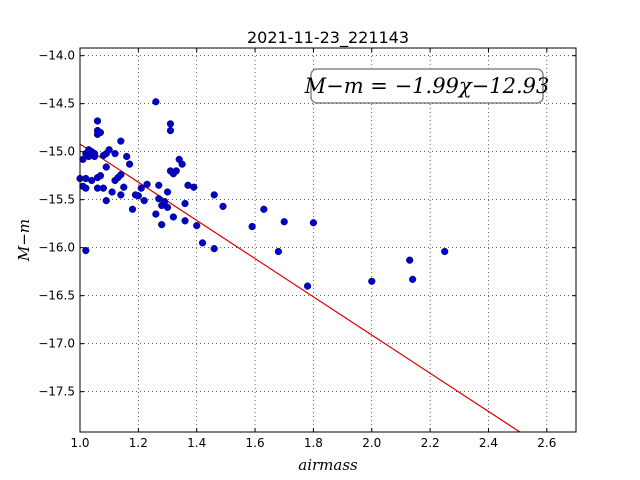 The height and width of the screenshot is (480, 640). I want to click on y-tick-label: −17.5, so click(56, 392).